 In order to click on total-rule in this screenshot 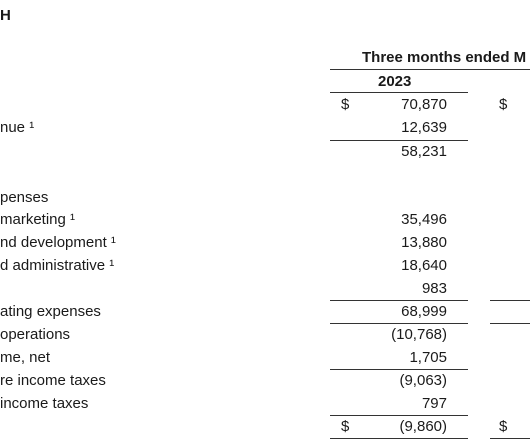, I will do `click(399, 438)`.